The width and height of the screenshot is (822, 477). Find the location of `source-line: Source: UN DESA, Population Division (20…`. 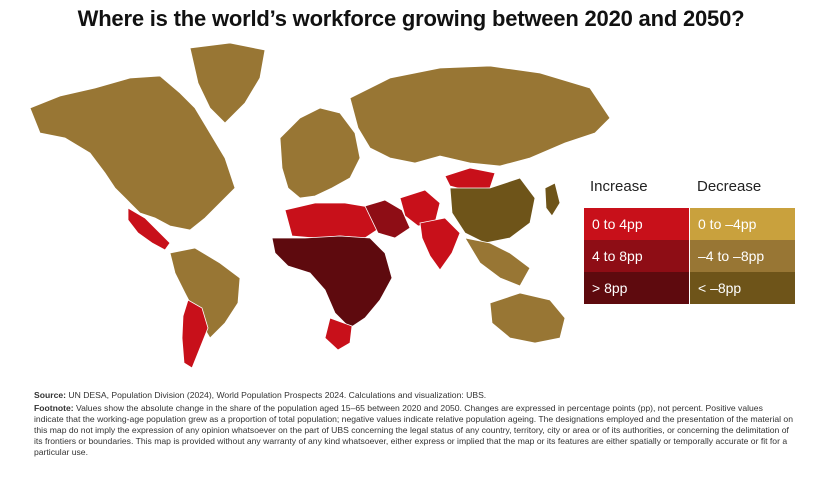

source-line: Source: UN DESA, Population Division (20… is located at coordinates (414, 395).